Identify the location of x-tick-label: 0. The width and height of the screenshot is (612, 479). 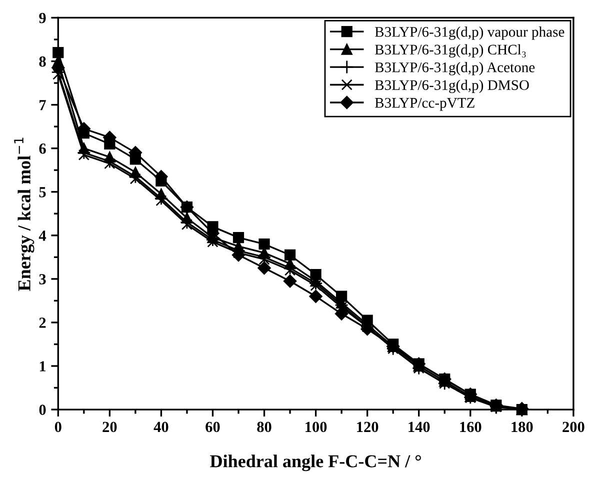
(58, 427).